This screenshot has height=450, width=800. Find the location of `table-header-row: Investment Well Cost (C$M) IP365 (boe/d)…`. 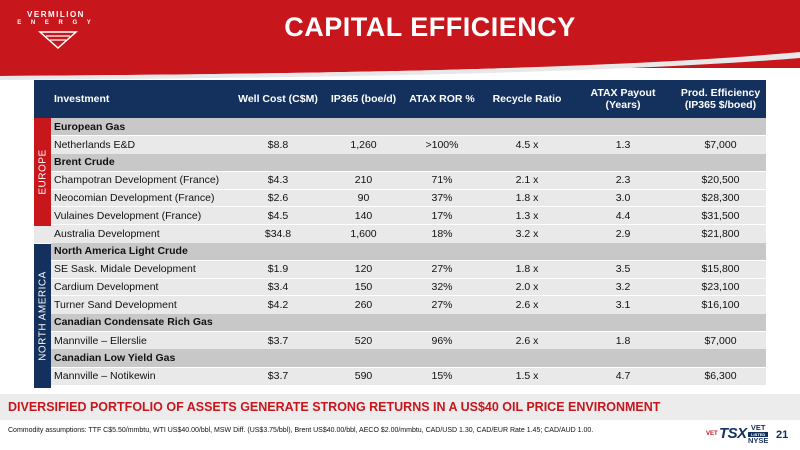

table-header-row: Investment Well Cost (C$M) IP365 (boe/d)… is located at coordinates (400, 99).